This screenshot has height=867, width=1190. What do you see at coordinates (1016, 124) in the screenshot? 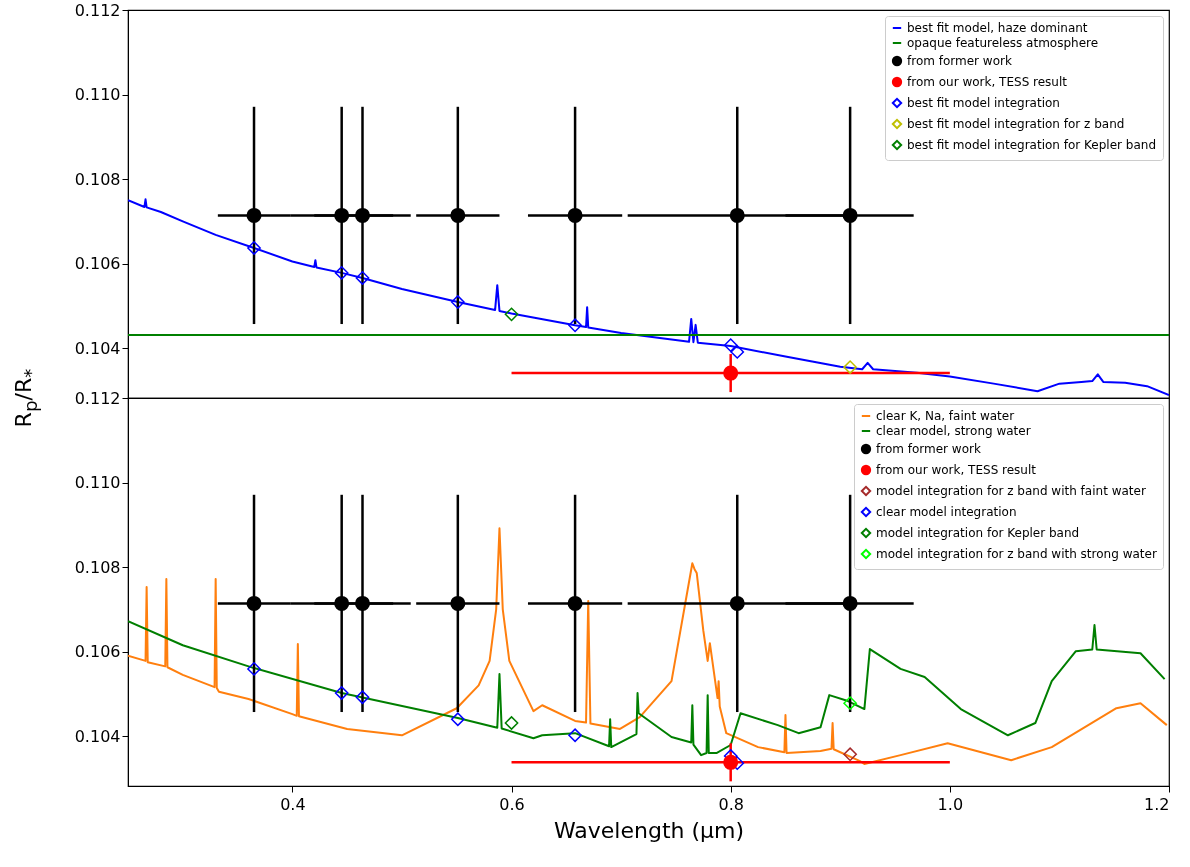
I see `legend-label: best fit model integration for z band` at bounding box center [1016, 124].